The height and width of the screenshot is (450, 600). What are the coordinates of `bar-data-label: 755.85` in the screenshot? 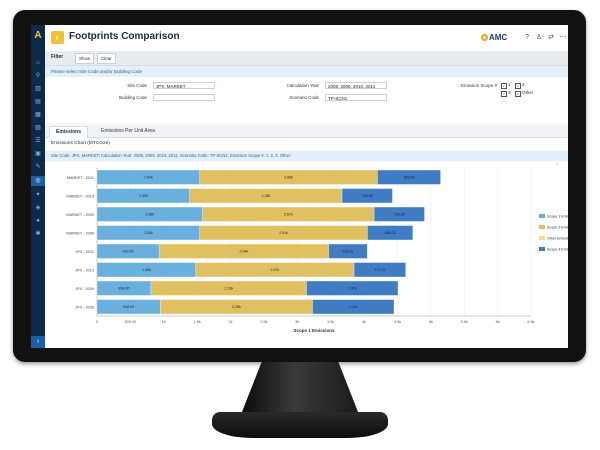 It's located at (399, 215).